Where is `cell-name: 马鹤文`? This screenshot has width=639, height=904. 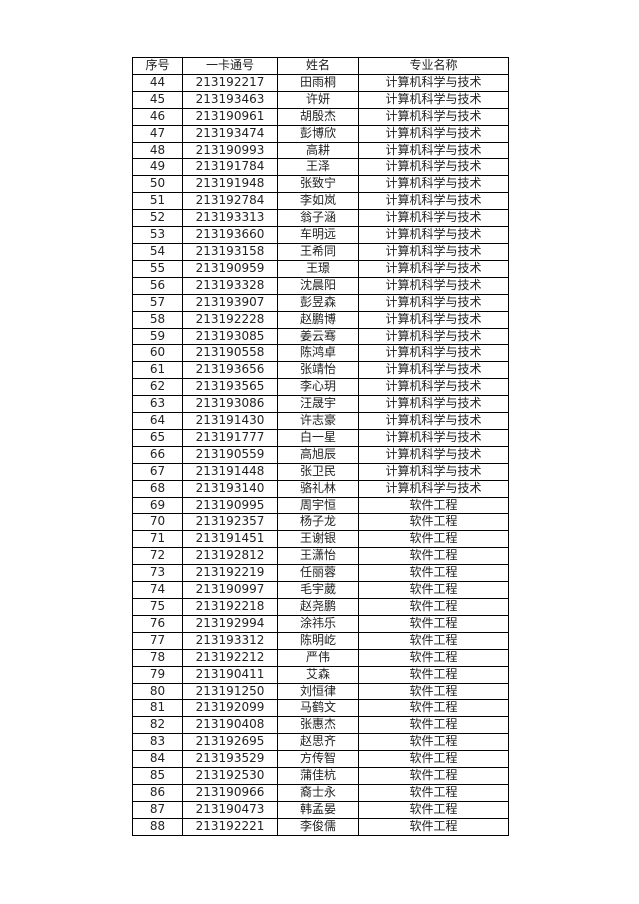 cell-name: 马鹤文 is located at coordinates (318, 708).